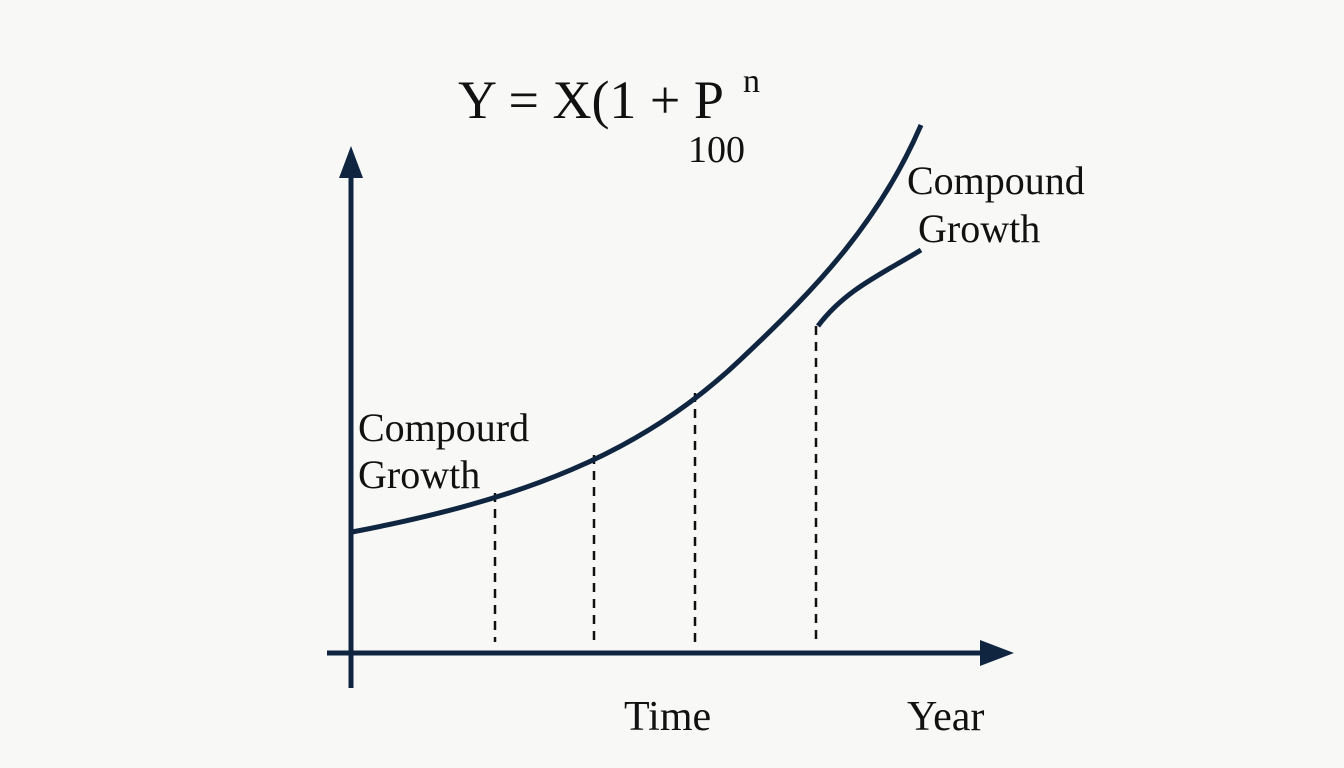 This screenshot has height=768, width=1344. What do you see at coordinates (1001, 204) in the screenshot?
I see `curve-label: Compound Growth` at bounding box center [1001, 204].